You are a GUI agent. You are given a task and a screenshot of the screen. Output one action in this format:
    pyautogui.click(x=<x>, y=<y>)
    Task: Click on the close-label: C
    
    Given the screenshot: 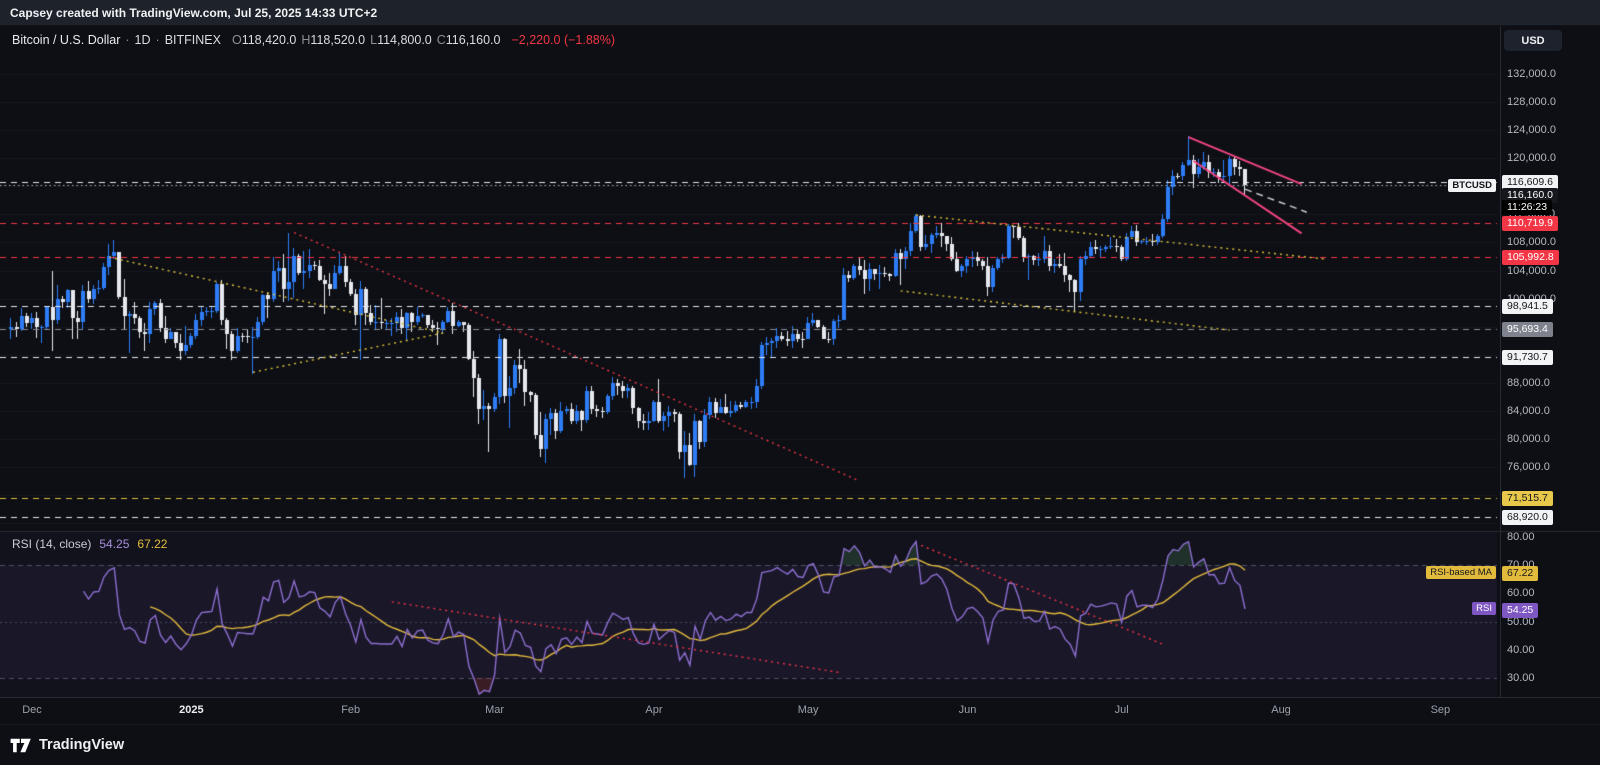 What is the action you would take?
    pyautogui.click(x=441, y=40)
    